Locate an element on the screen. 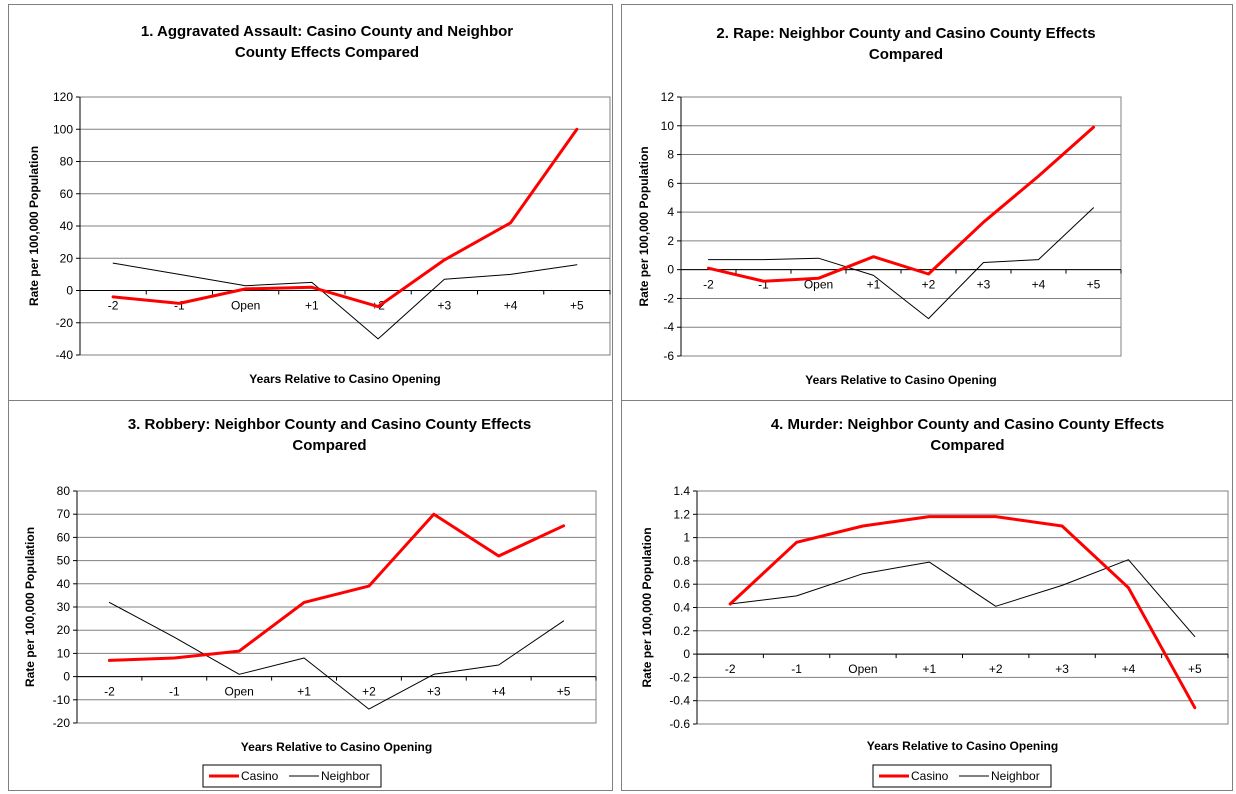 Image resolution: width=1236 pixels, height=794 pixels. y-tick-label: 120 is located at coordinates (63, 97).